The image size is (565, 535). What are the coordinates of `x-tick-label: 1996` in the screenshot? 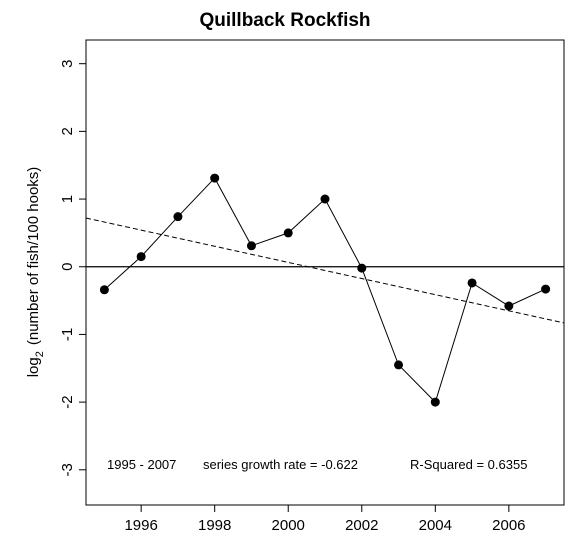 It's located at (140, 525).